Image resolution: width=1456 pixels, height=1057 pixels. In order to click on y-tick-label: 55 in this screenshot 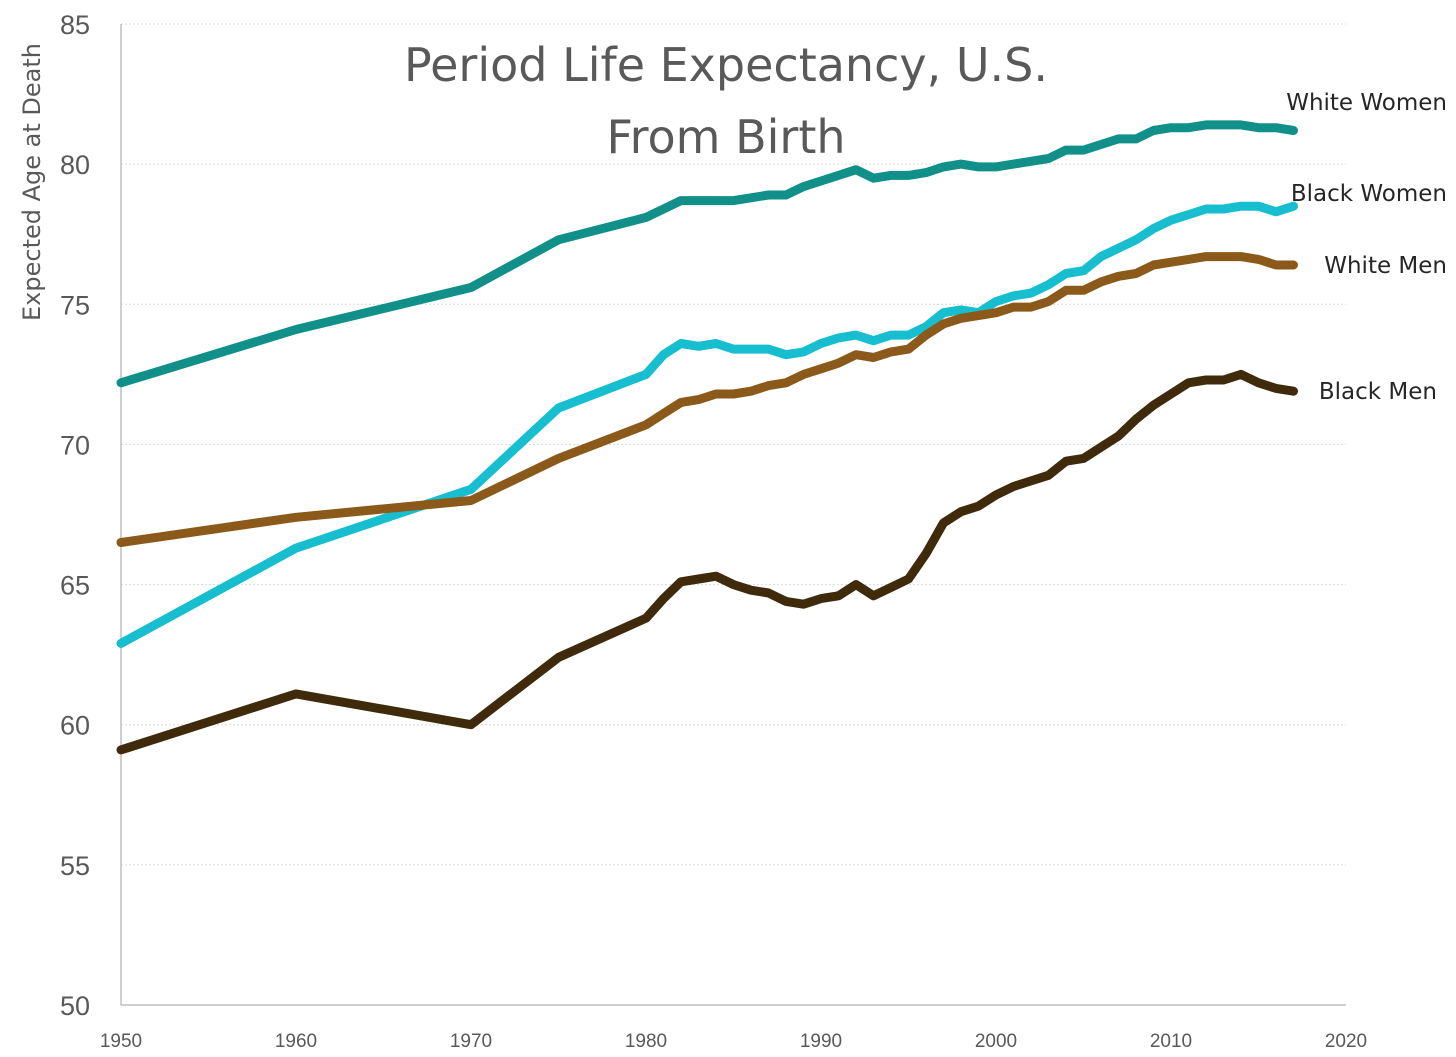, I will do `click(75, 866)`.